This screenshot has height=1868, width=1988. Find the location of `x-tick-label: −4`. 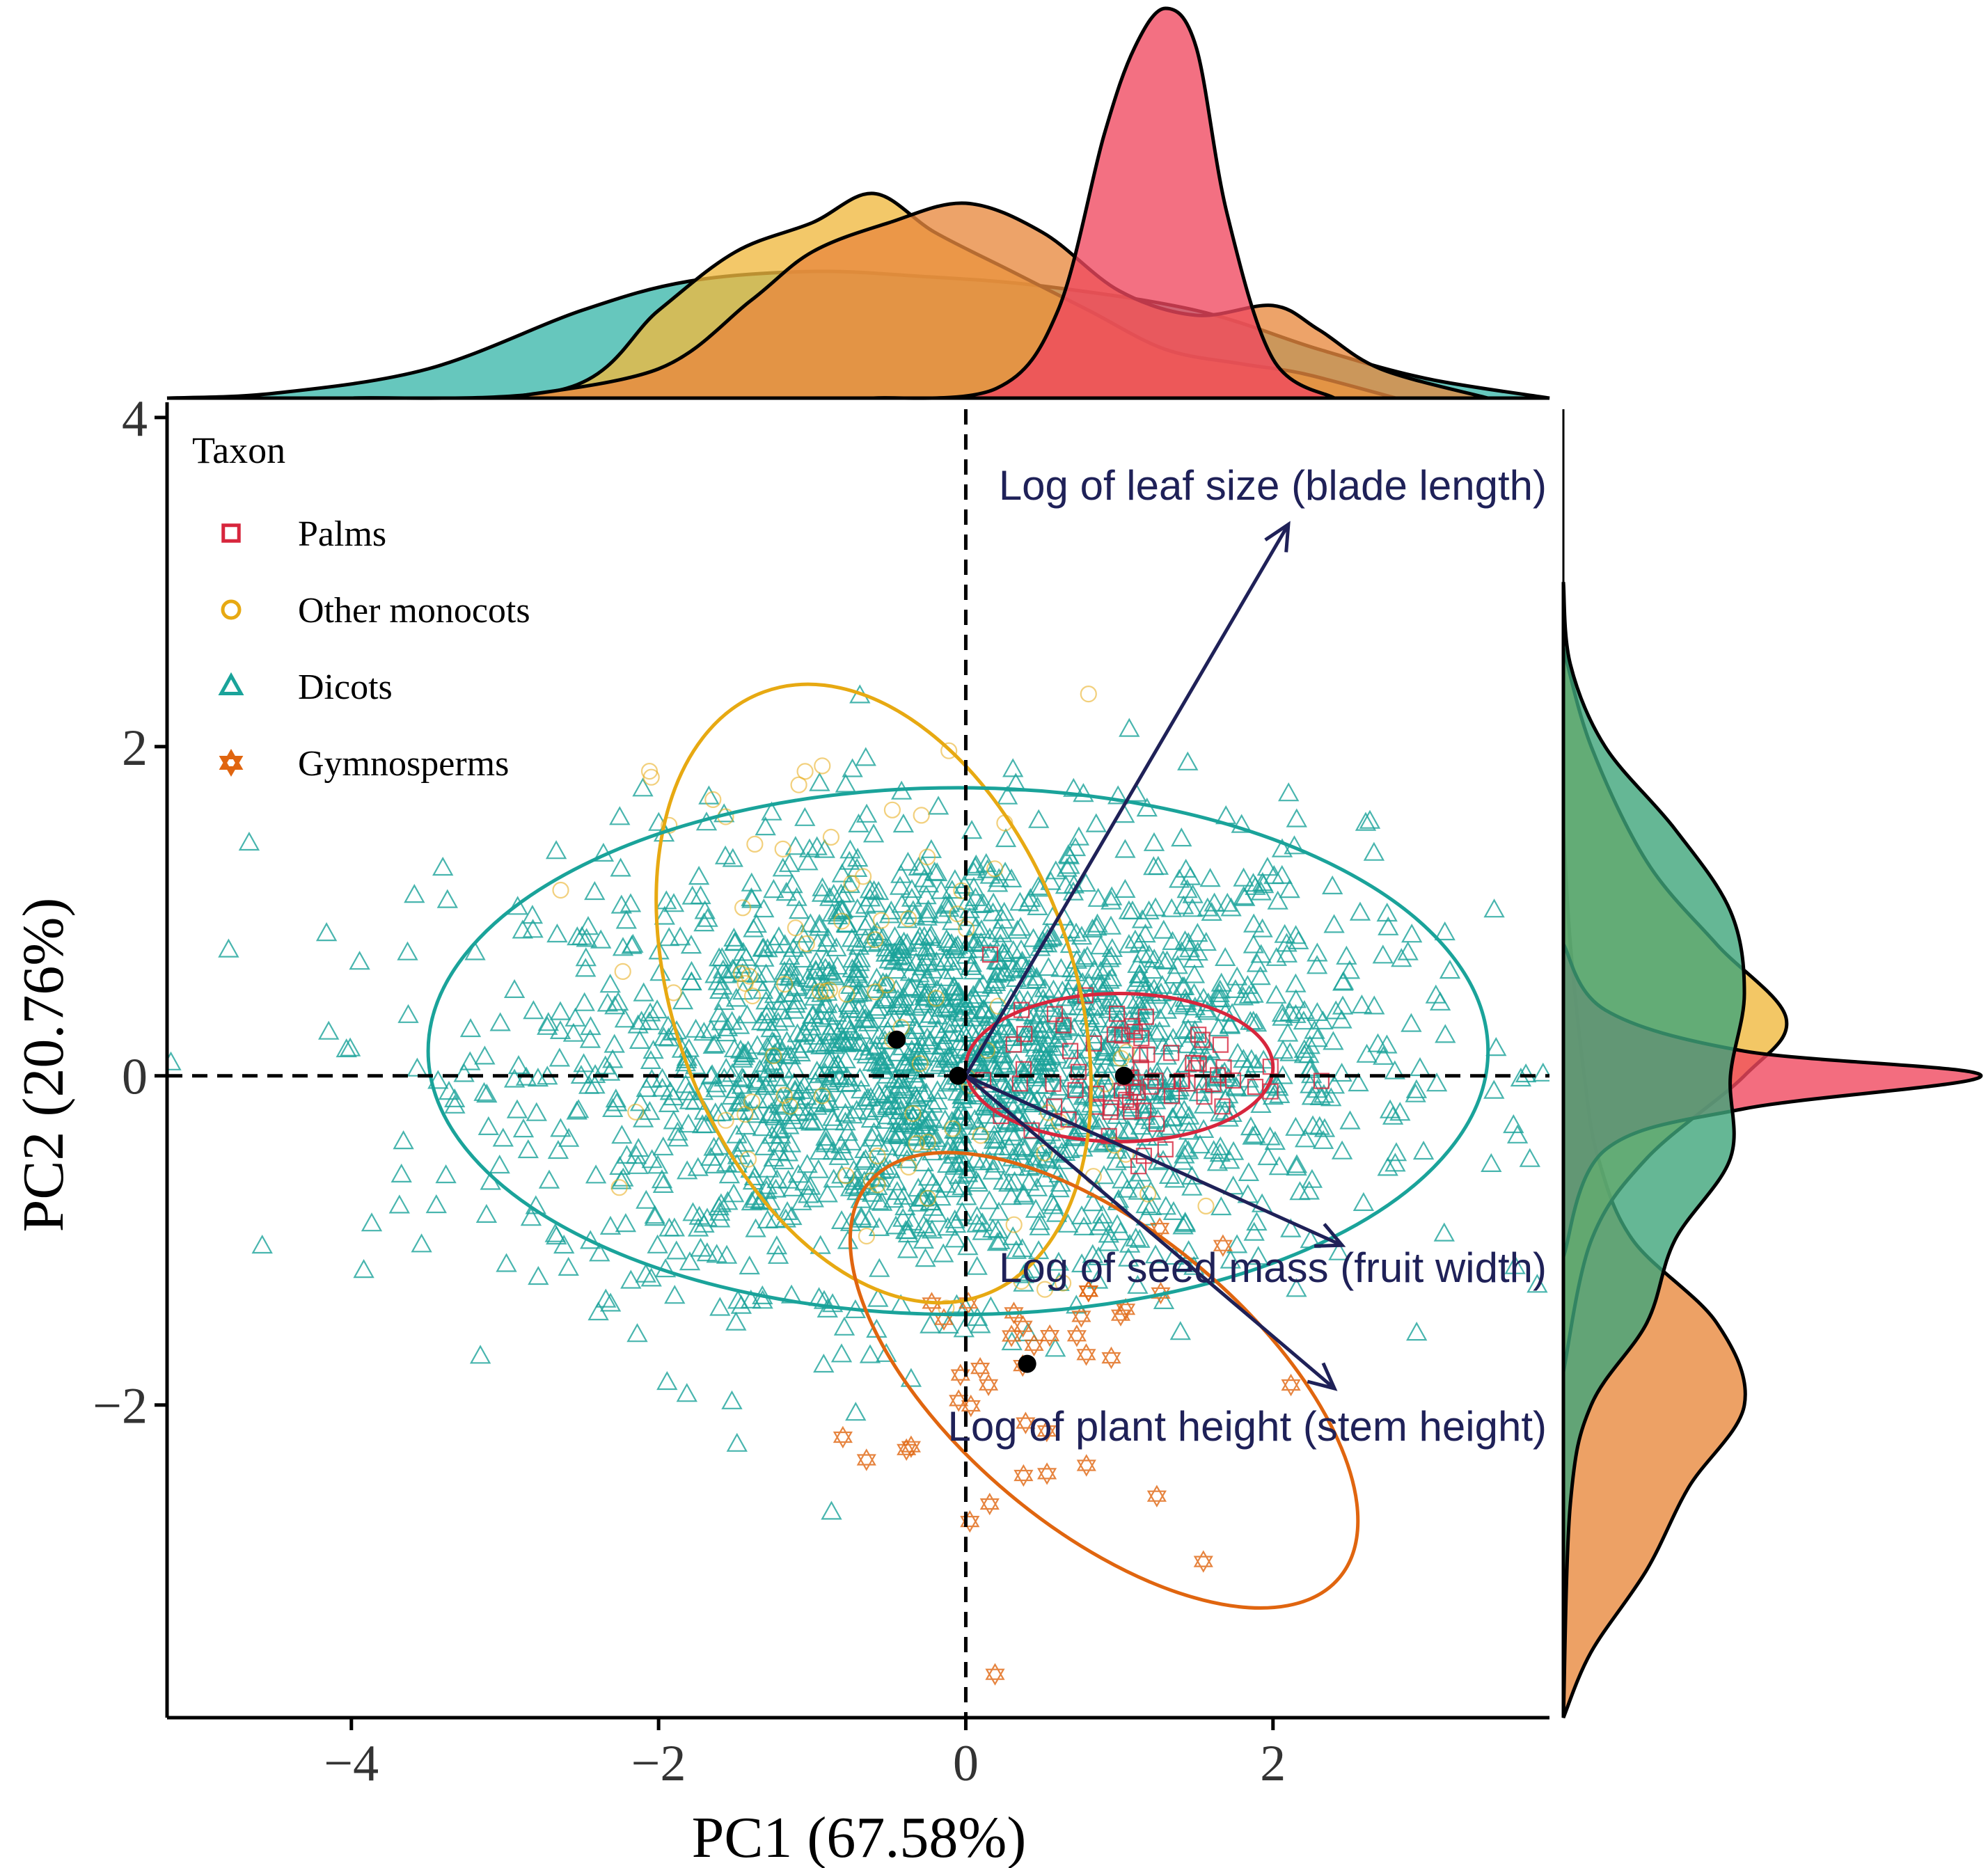

x-tick-label: −4 is located at coordinates (351, 1763).